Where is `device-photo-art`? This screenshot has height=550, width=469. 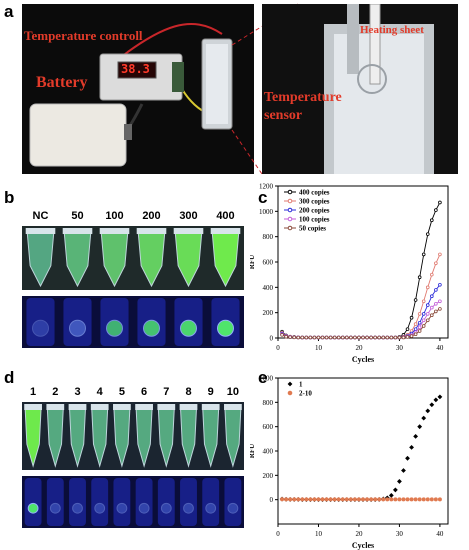
device-photo-art is located at coordinates (131, 95).